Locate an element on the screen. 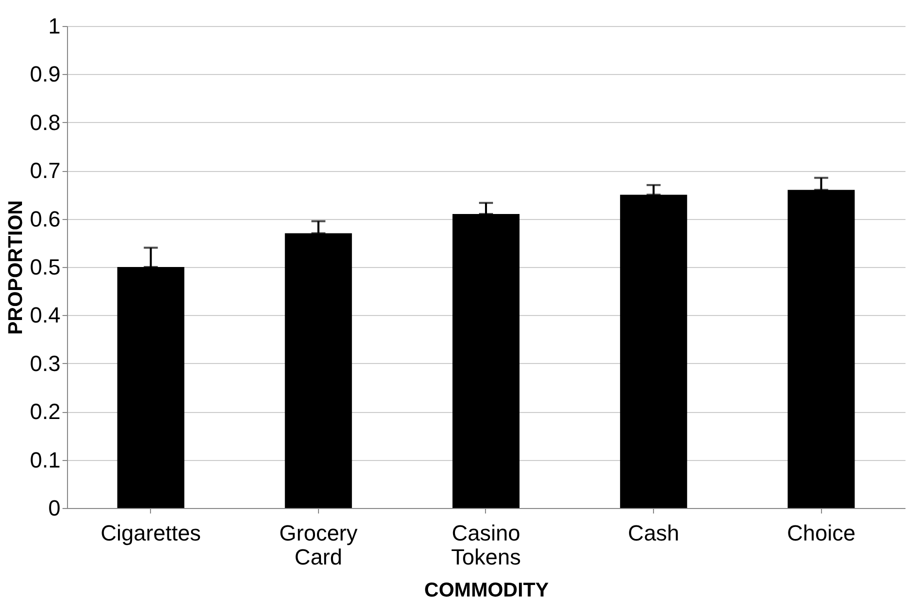 The height and width of the screenshot is (615, 918). x-tick-label: Cash is located at coordinates (654, 533).